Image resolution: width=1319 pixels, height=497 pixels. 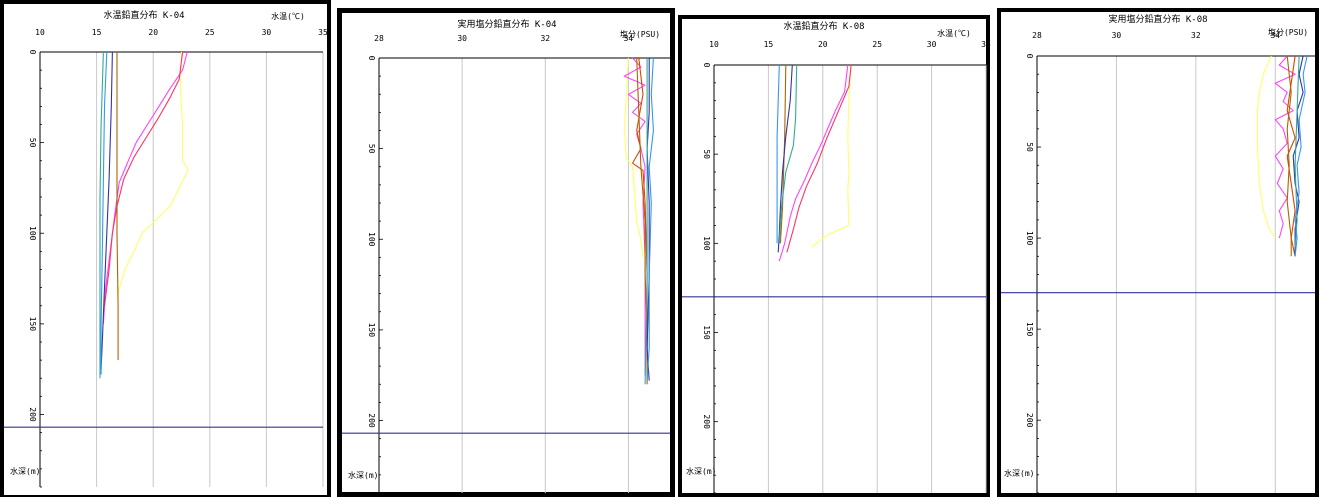 I want to click on chart-title: 水温鉛直分布 K-08, so click(x=823, y=26).